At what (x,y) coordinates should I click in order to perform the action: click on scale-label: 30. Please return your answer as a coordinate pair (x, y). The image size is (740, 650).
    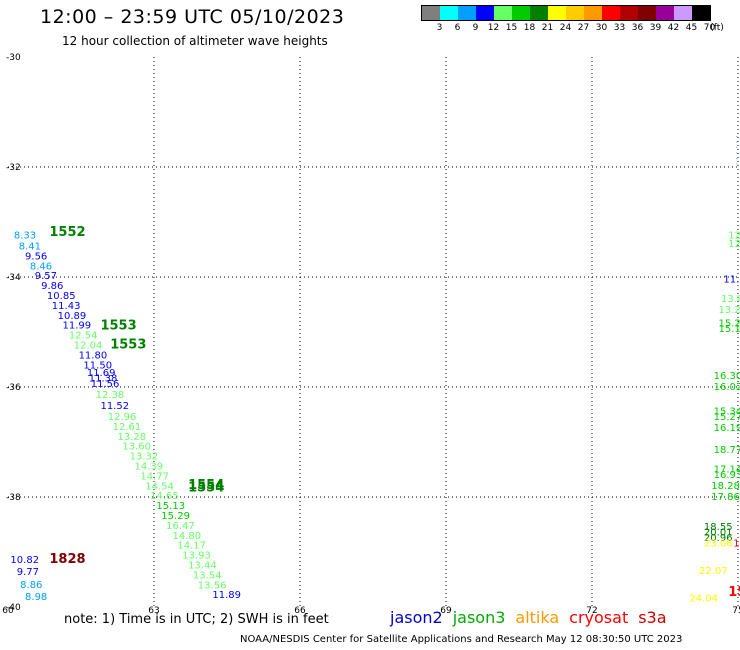
    Looking at the image, I should click on (601, 28).